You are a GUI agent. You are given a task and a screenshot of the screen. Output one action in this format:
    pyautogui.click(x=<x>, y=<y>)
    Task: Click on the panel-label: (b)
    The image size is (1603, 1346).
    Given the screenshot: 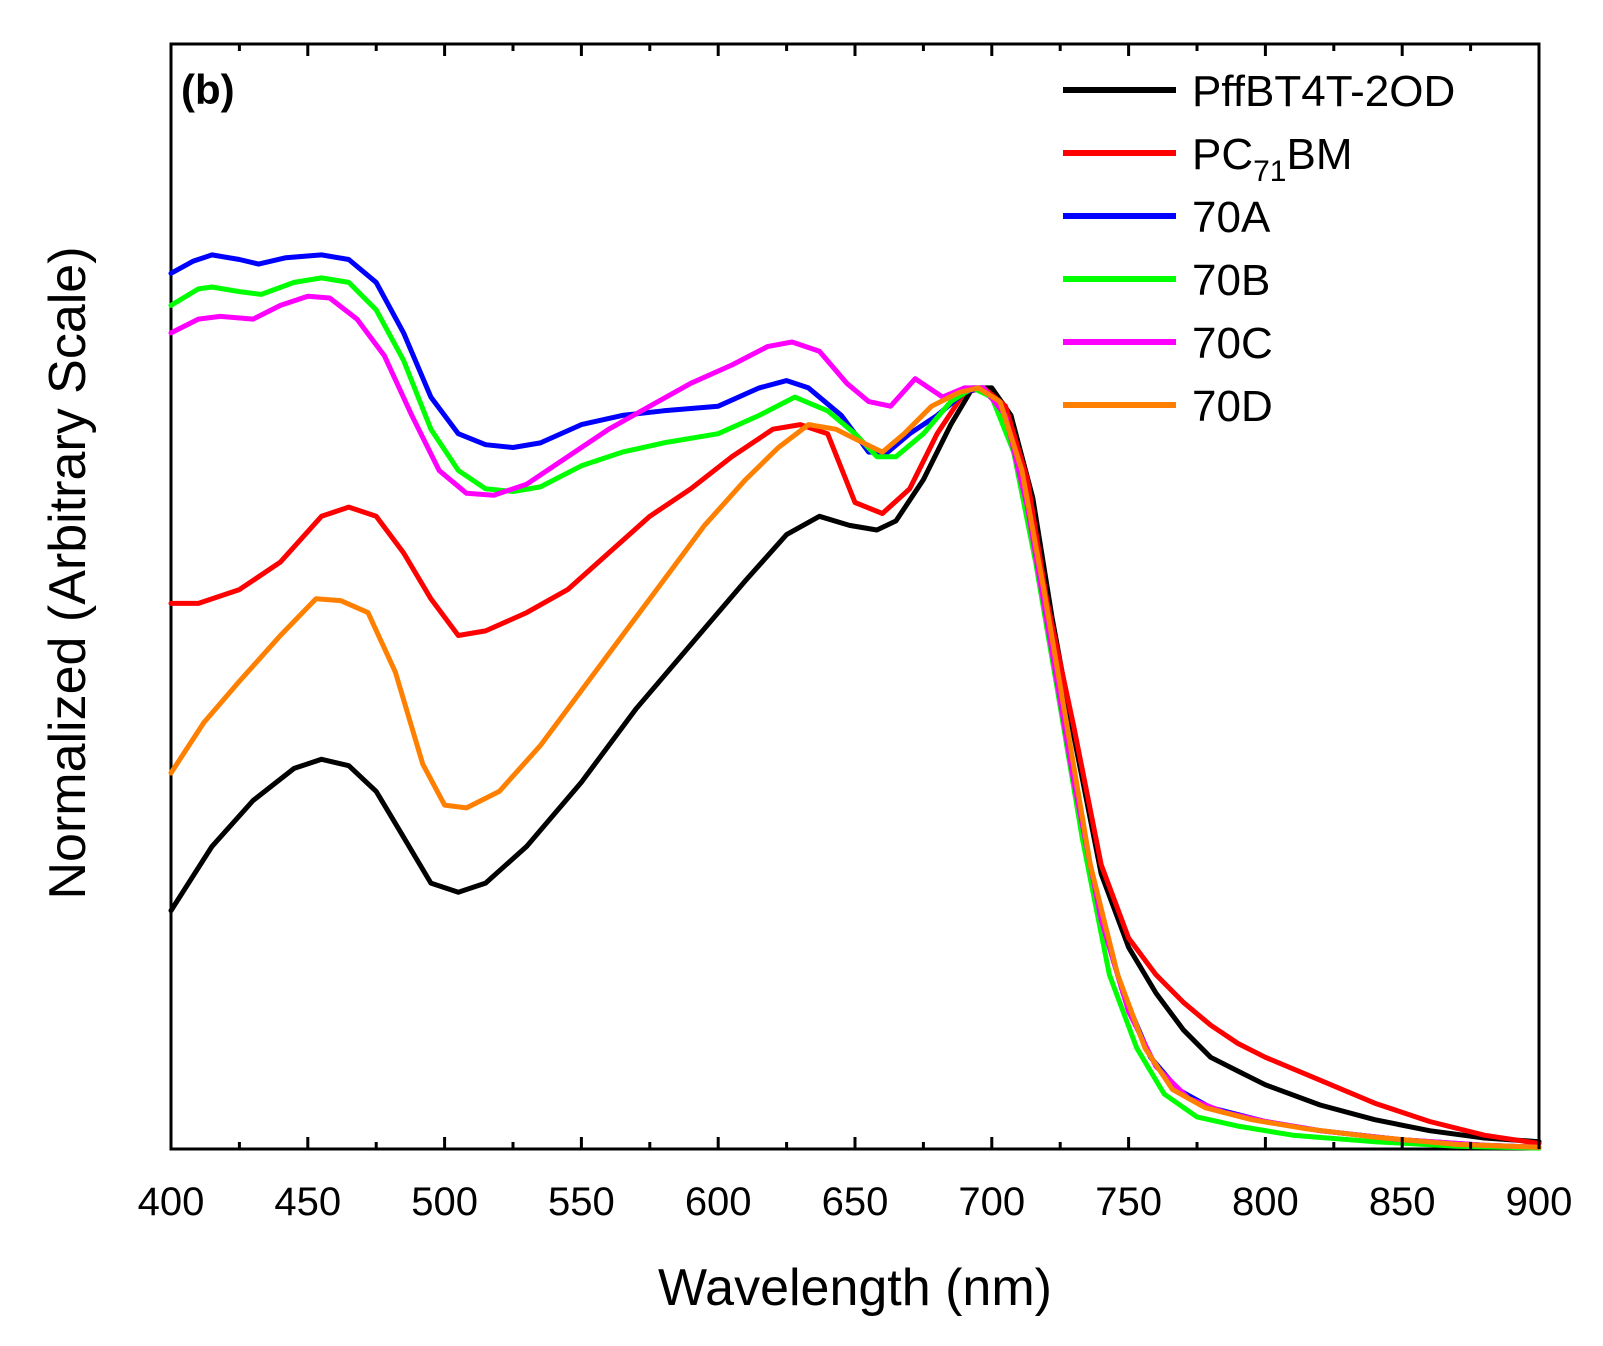 What is the action you would take?
    pyautogui.click(x=208, y=89)
    